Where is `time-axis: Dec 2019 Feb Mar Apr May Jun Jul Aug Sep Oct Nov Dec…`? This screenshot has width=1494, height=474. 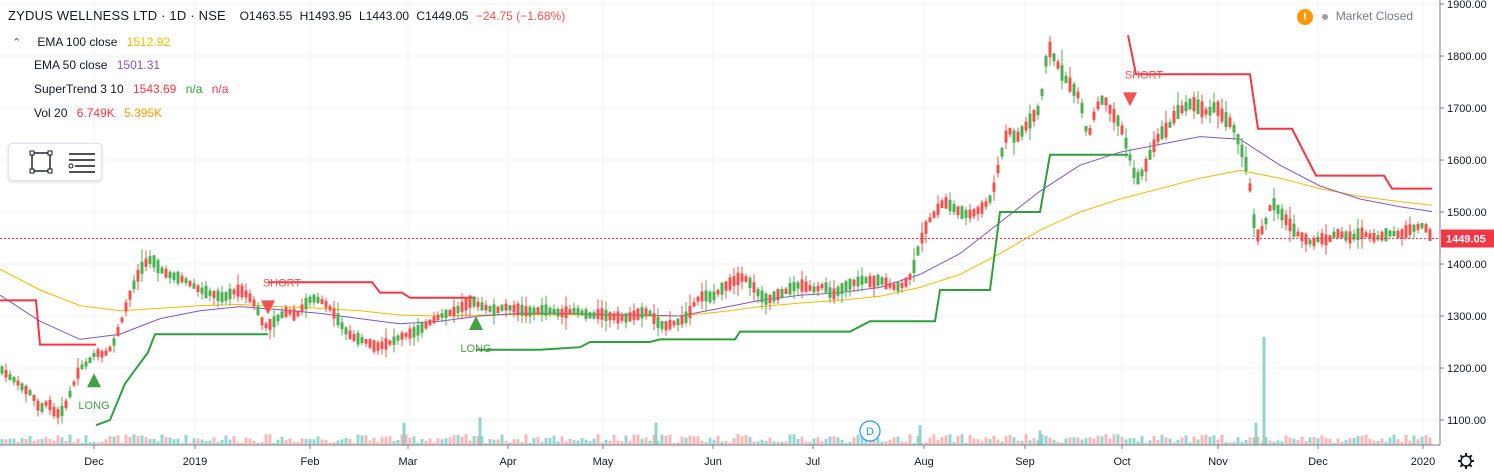 time-axis: Dec 2019 Feb Mar Apr May Jun Jul Aug Sep Oct Nov Dec… is located at coordinates (737, 456).